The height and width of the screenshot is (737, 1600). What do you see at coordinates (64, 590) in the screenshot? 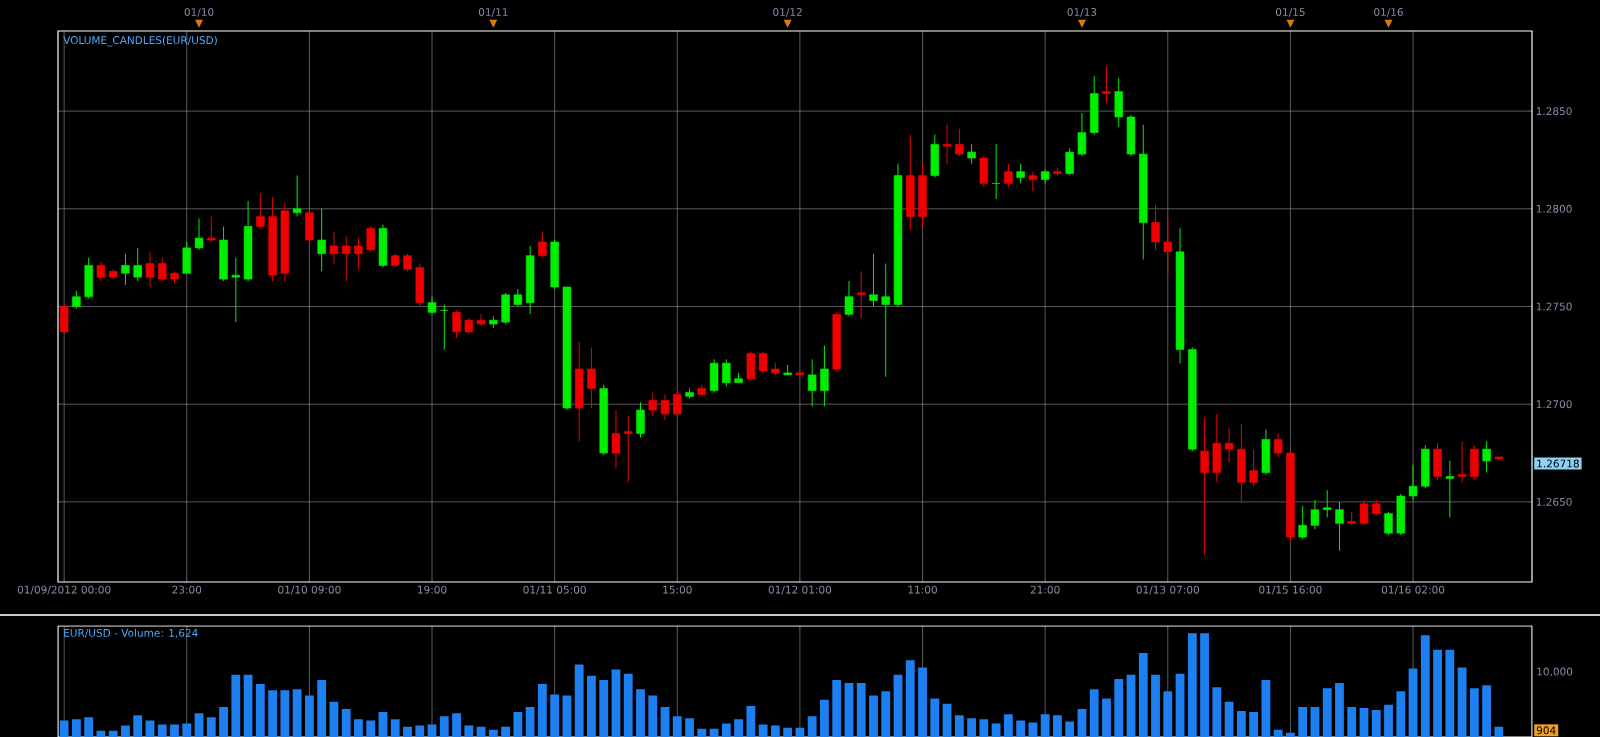
I see `x-tick-label: 01/09/2012 00:00` at bounding box center [64, 590].